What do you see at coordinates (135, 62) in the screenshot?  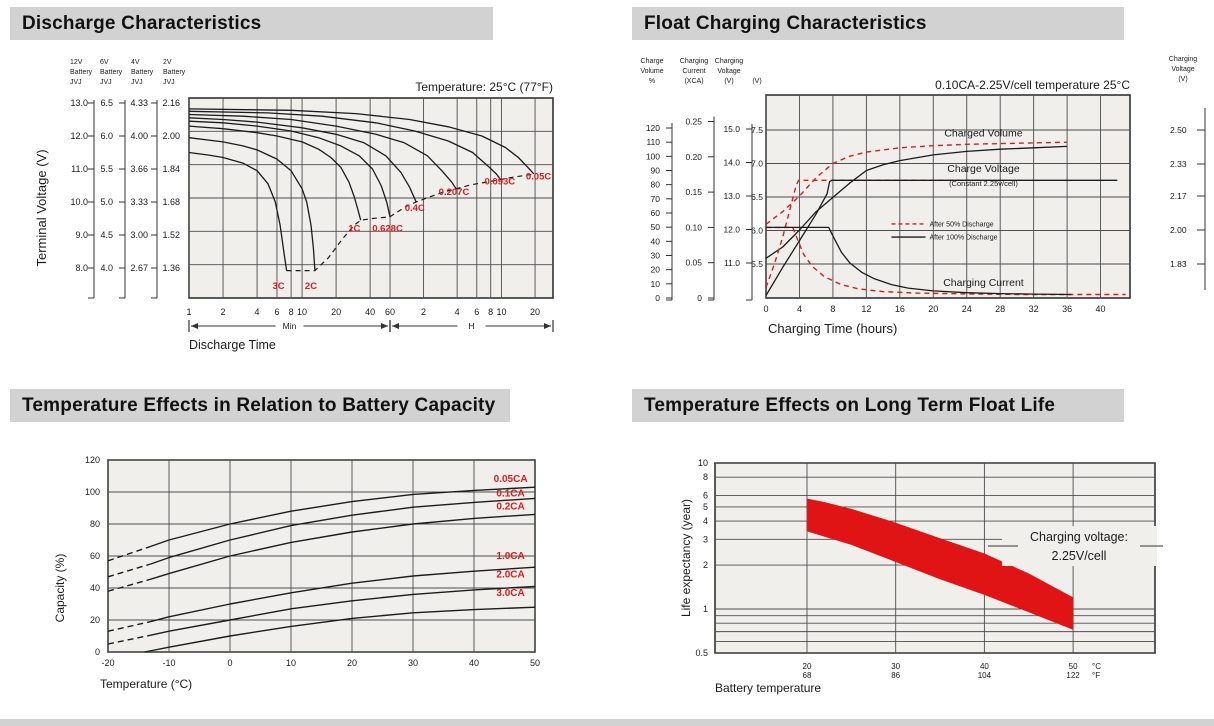 I see `column-header: 4V` at bounding box center [135, 62].